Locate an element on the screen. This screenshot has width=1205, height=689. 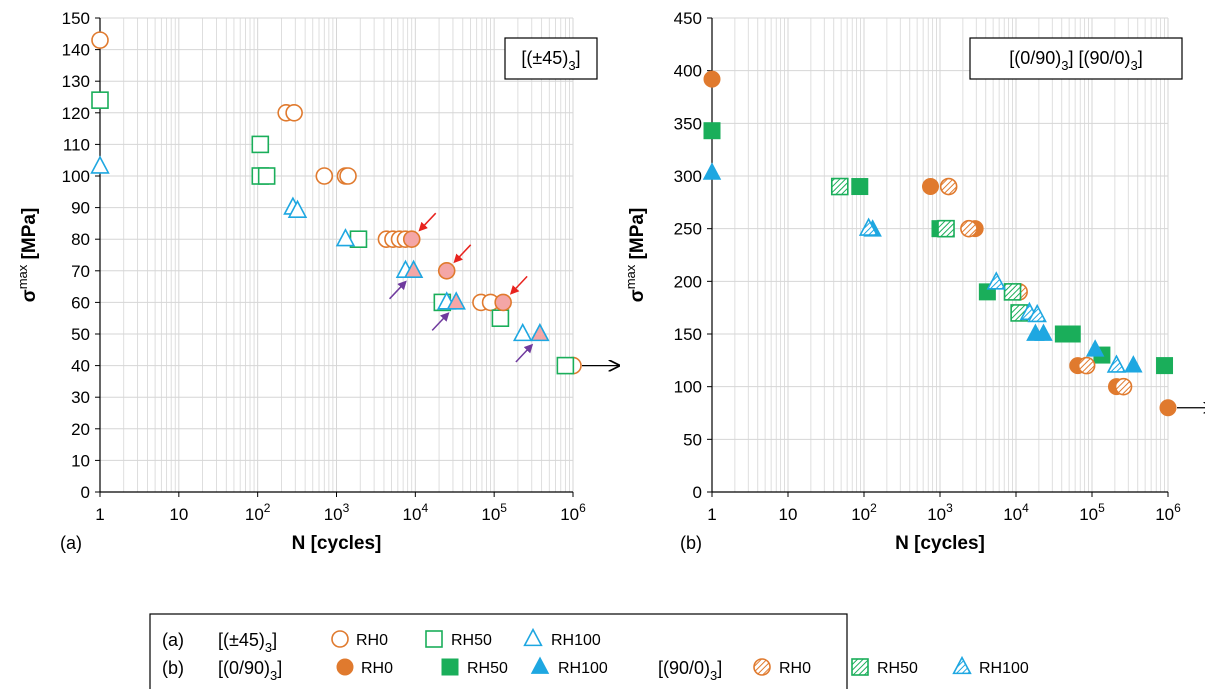
x-tick-label: 1 is located at coordinates (711, 514).